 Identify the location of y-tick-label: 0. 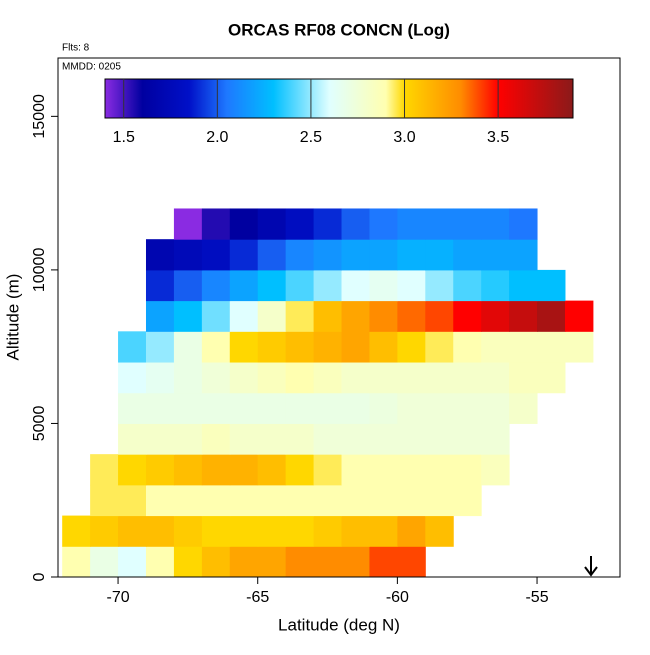
(39, 576).